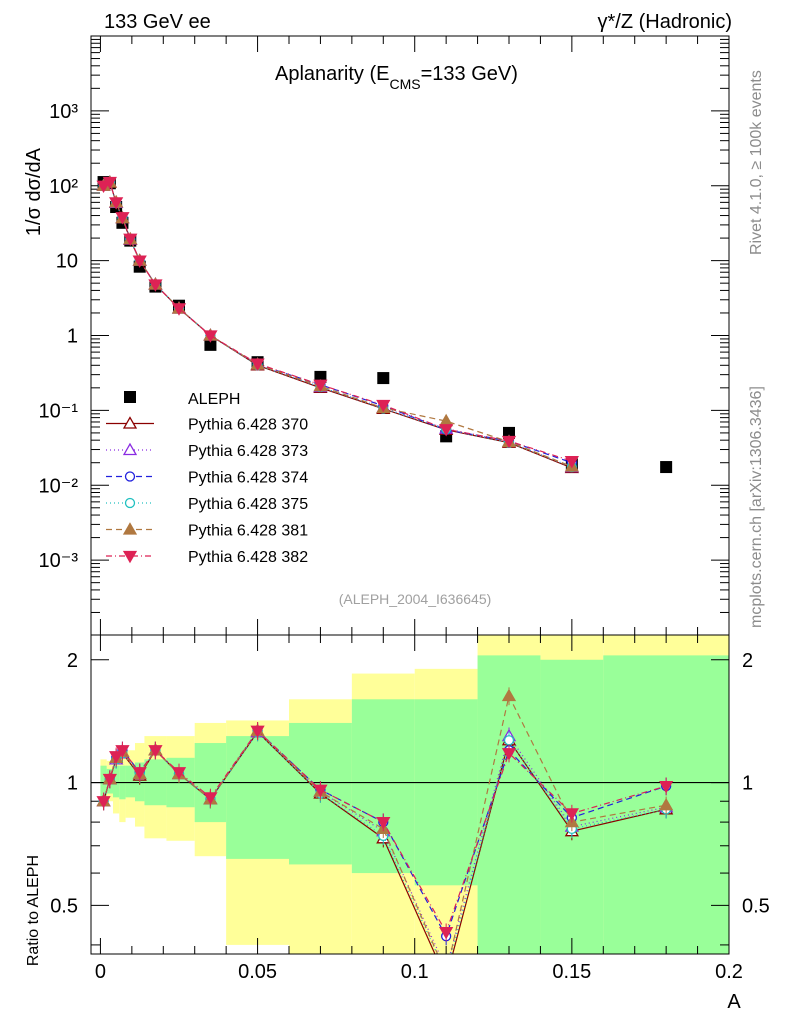  I want to click on header-left-label: 133 GeV ee, so click(157, 22).